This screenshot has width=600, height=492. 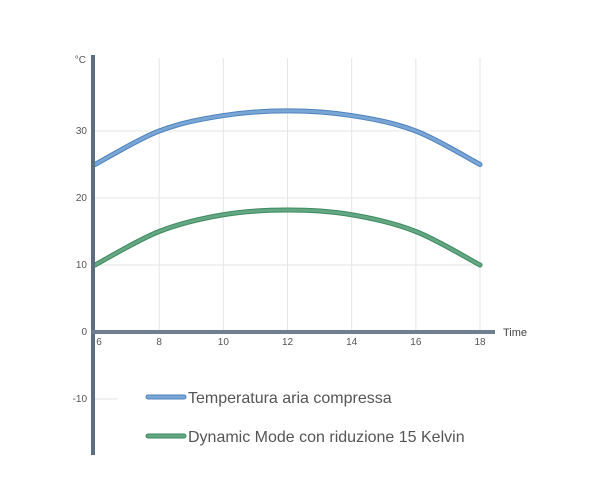 I want to click on x-tick-label-6: 6, so click(x=99, y=342).